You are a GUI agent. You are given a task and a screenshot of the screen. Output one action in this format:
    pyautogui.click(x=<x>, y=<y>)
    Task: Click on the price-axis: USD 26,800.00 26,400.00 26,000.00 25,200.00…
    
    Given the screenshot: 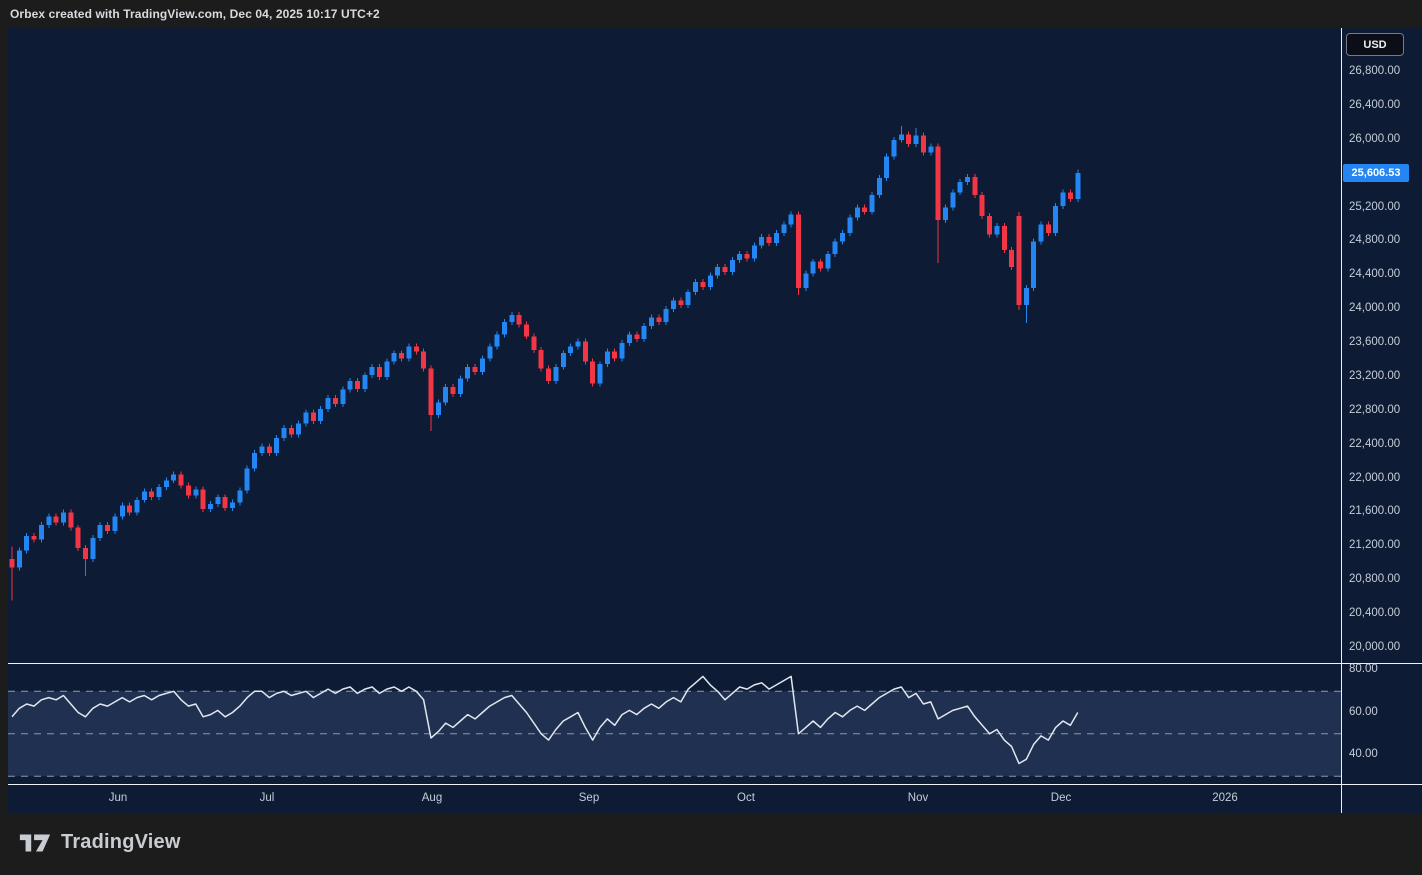 What is the action you would take?
    pyautogui.click(x=1382, y=406)
    